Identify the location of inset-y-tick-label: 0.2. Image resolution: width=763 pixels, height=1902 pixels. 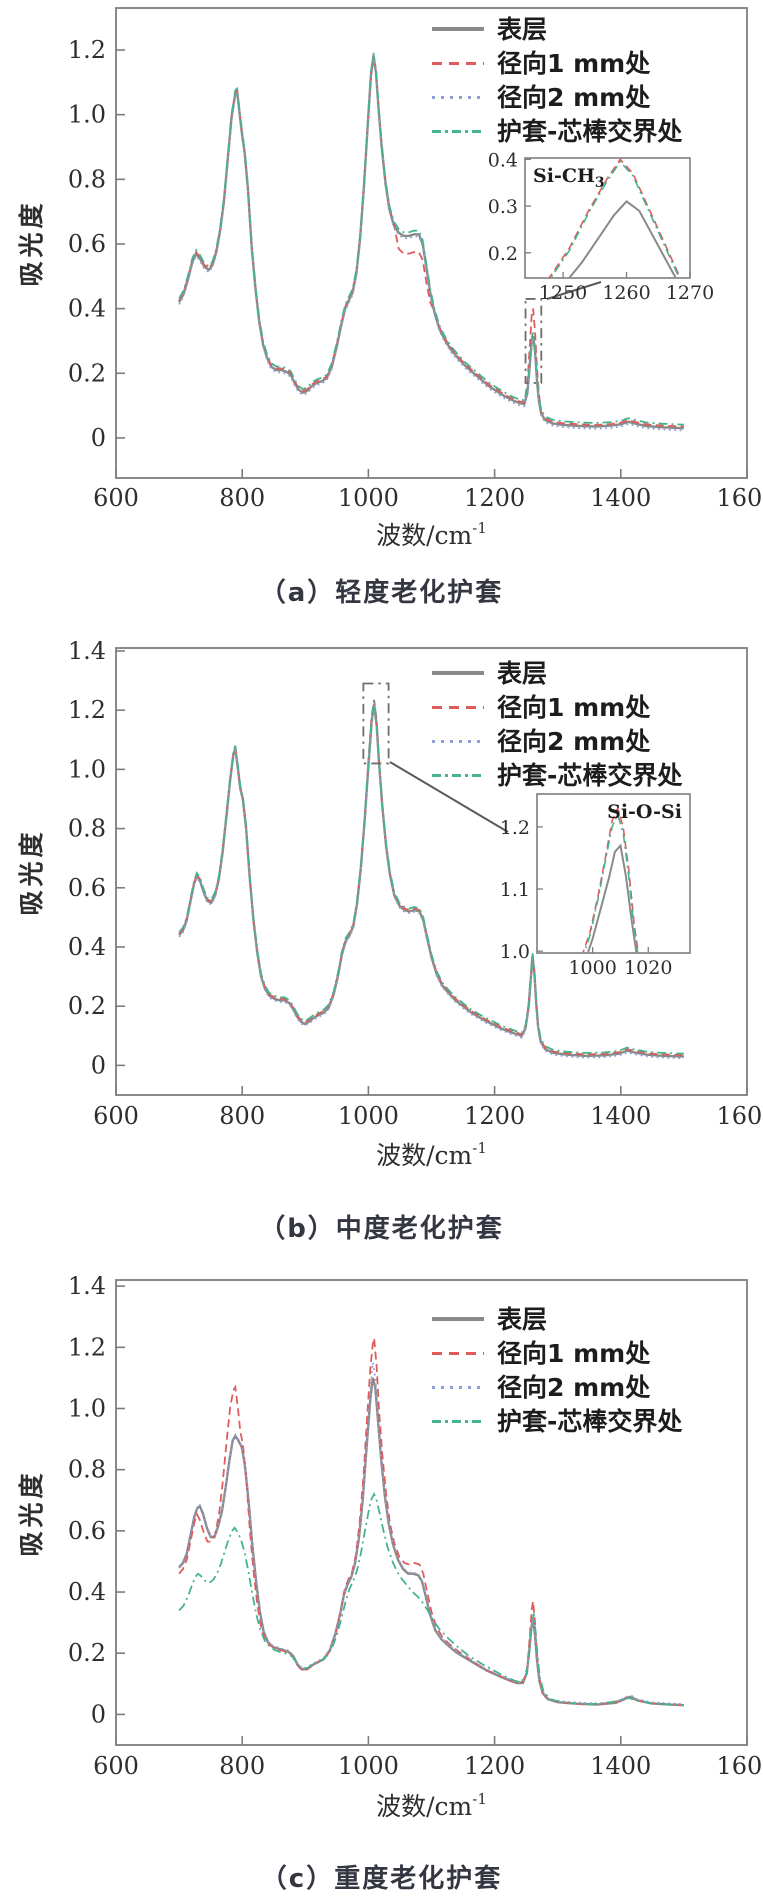
(503, 254).